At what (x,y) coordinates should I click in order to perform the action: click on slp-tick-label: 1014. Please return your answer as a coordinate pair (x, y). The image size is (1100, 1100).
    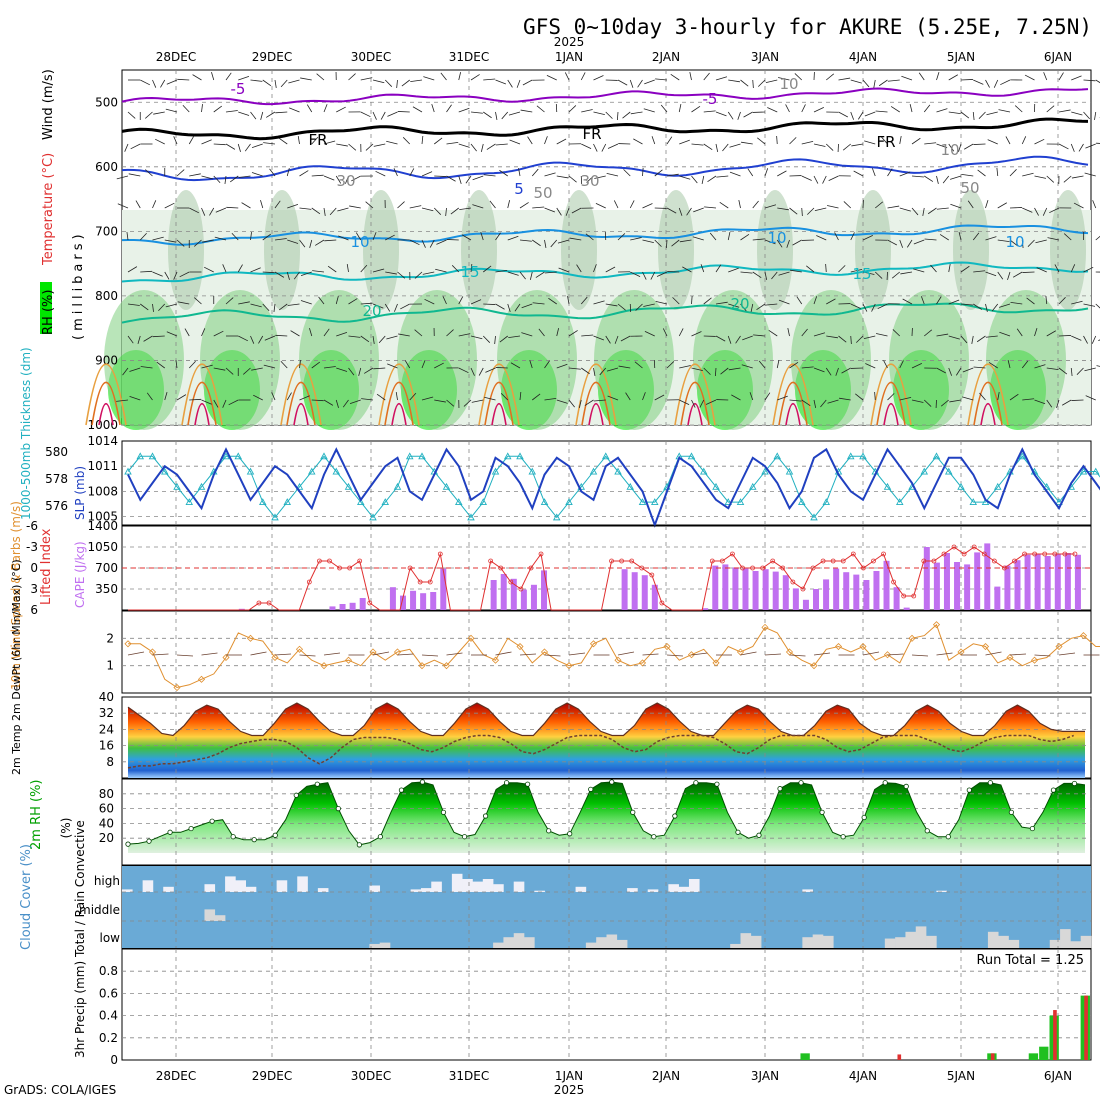
    Looking at the image, I should click on (102, 441).